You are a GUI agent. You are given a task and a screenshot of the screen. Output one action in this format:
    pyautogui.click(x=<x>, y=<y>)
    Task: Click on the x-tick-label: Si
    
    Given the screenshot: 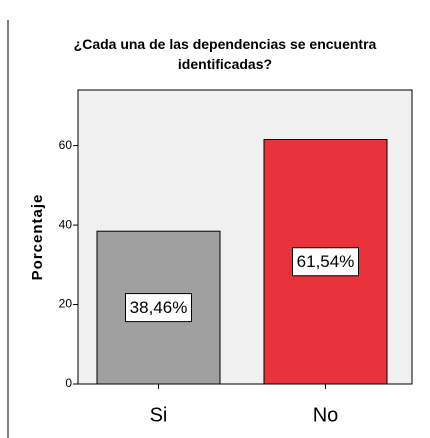 What is the action you would take?
    pyautogui.click(x=159, y=415)
    